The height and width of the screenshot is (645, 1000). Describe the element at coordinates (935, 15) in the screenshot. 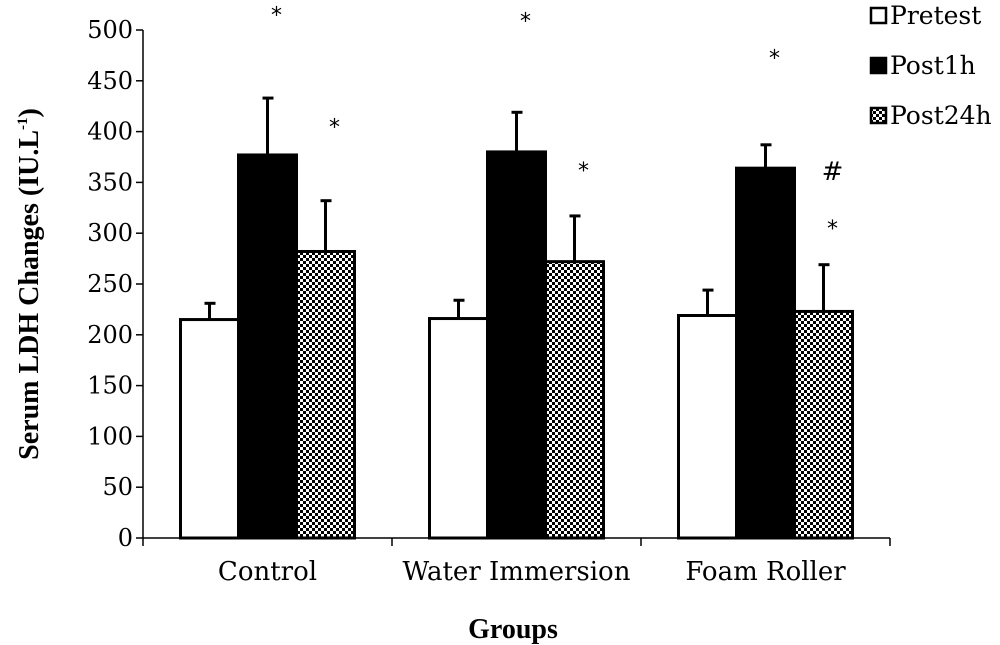

I see `legend-label: Pretest` at that location.